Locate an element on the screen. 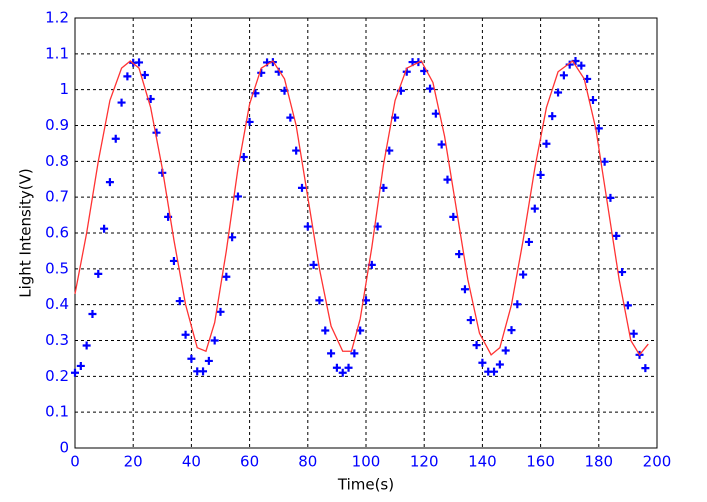  y-tick-label: 0.3 is located at coordinates (57, 340).